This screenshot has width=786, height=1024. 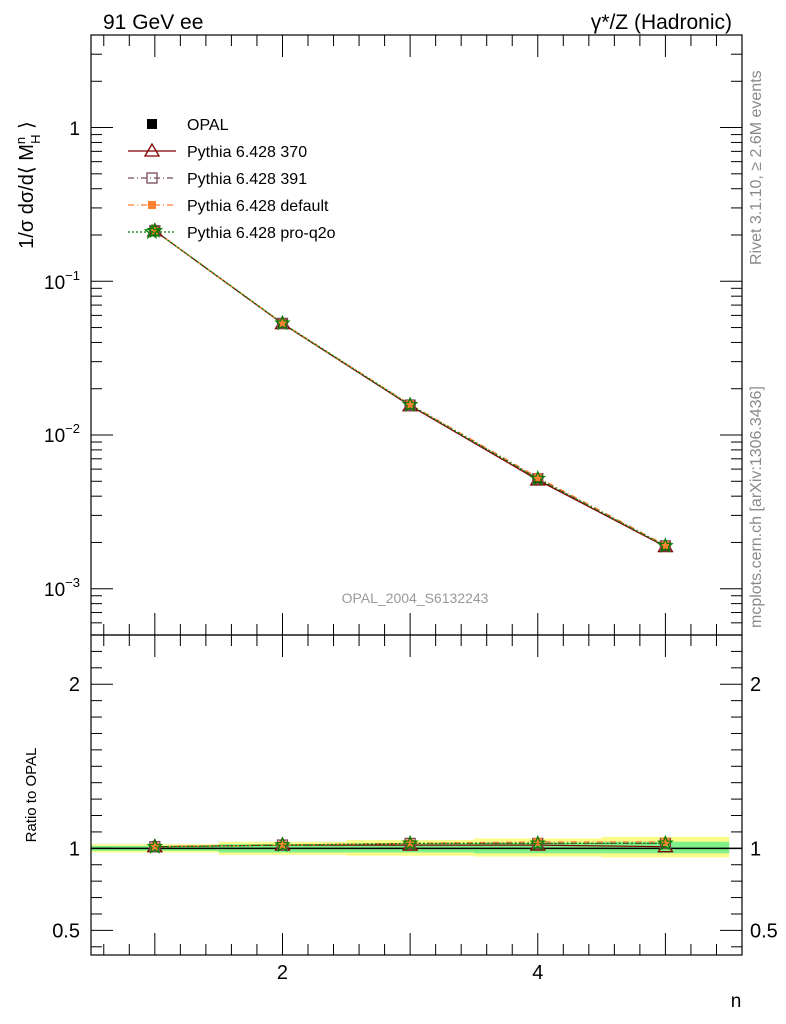 I want to click on legend-entry: Pythia 6.428 391, so click(x=247, y=179).